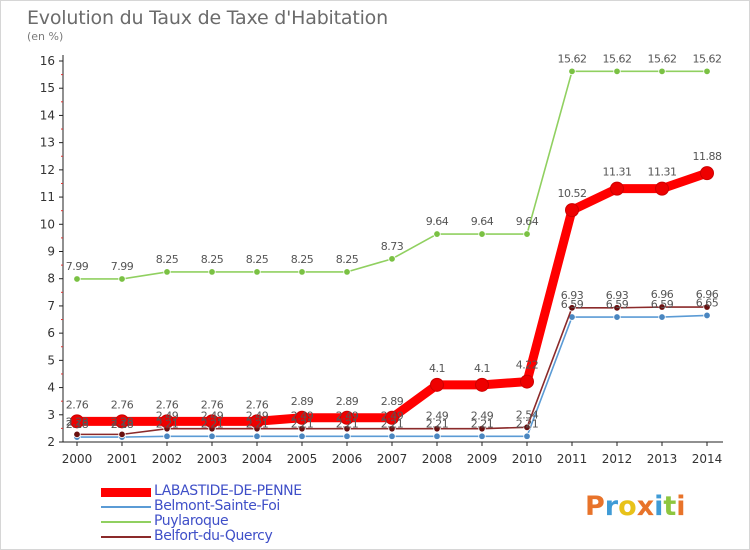 The height and width of the screenshot is (550, 750). I want to click on y-tick-label: 8, so click(51, 279).